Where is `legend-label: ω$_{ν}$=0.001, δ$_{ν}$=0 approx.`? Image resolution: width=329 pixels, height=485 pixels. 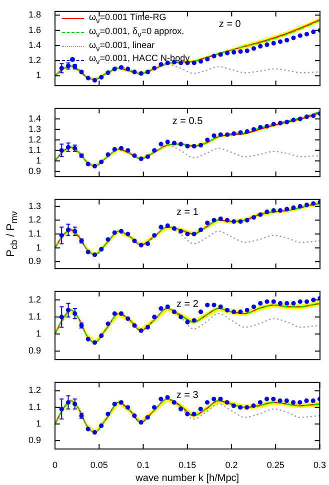
legend-label: ω$_{ν}$=0.001, δ$_{ν}$=0 approx. is located at coordinates (136, 33).